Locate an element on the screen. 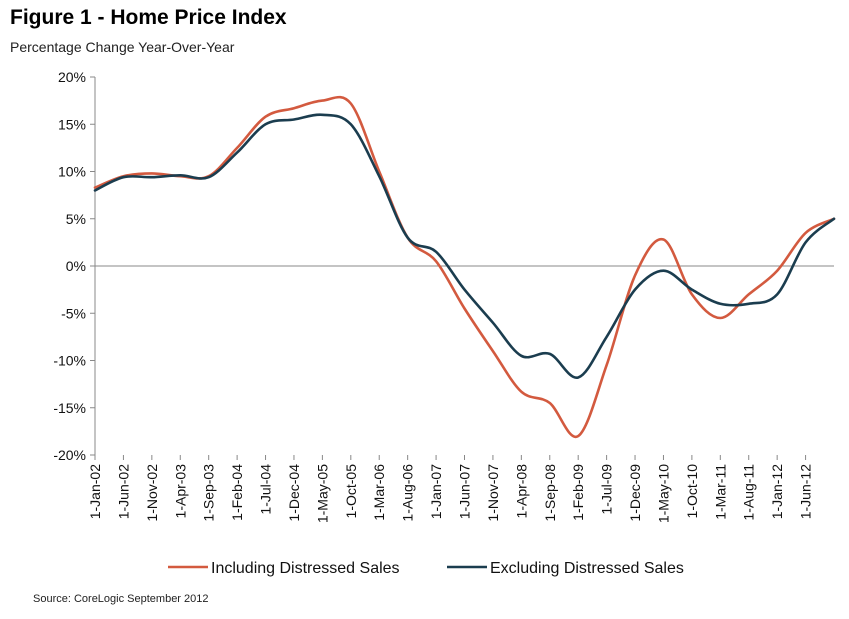  x-tick-label: 1-Dec-04 is located at coordinates (294, 493).